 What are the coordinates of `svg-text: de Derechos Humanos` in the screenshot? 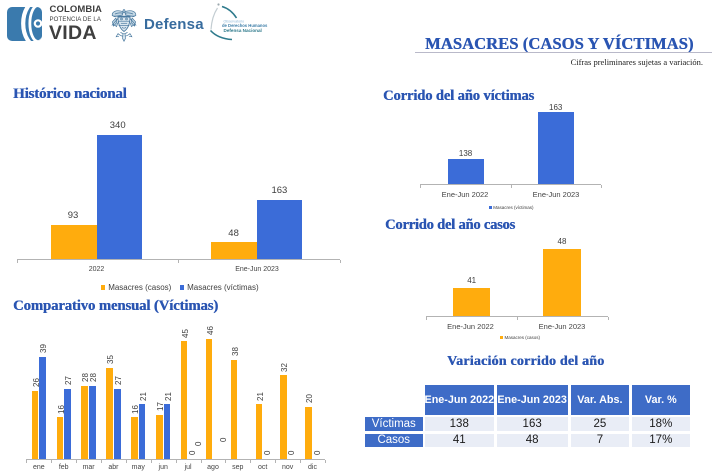 It's located at (245, 25).